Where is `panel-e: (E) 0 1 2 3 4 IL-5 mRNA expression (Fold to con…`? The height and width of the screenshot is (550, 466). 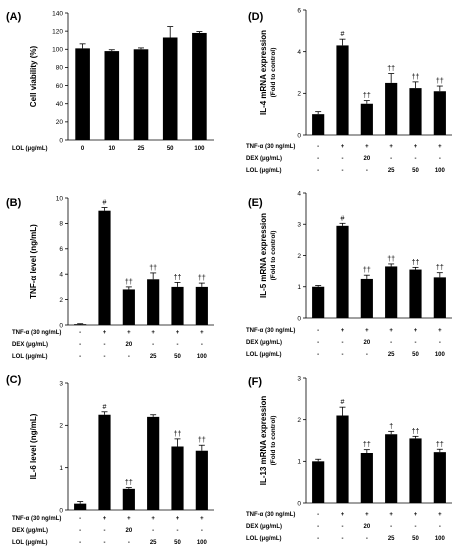
panel-e: (E) 0 1 2 3 4 IL-5 mRNA expression (Fold to con… is located at coordinates (349, 274).